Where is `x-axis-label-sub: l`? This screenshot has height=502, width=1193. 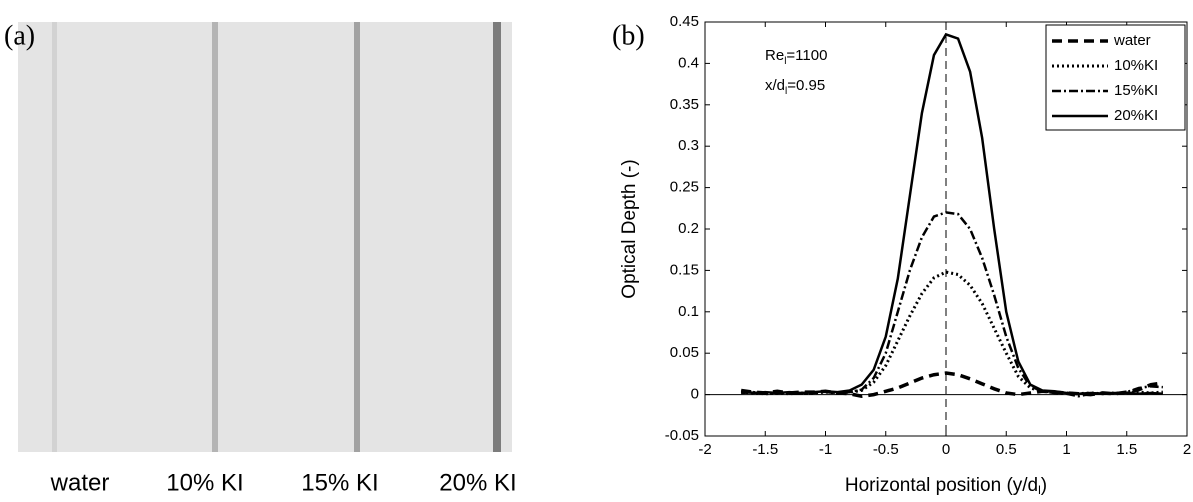
x-axis-label-sub: l is located at coordinates (1039, 490).